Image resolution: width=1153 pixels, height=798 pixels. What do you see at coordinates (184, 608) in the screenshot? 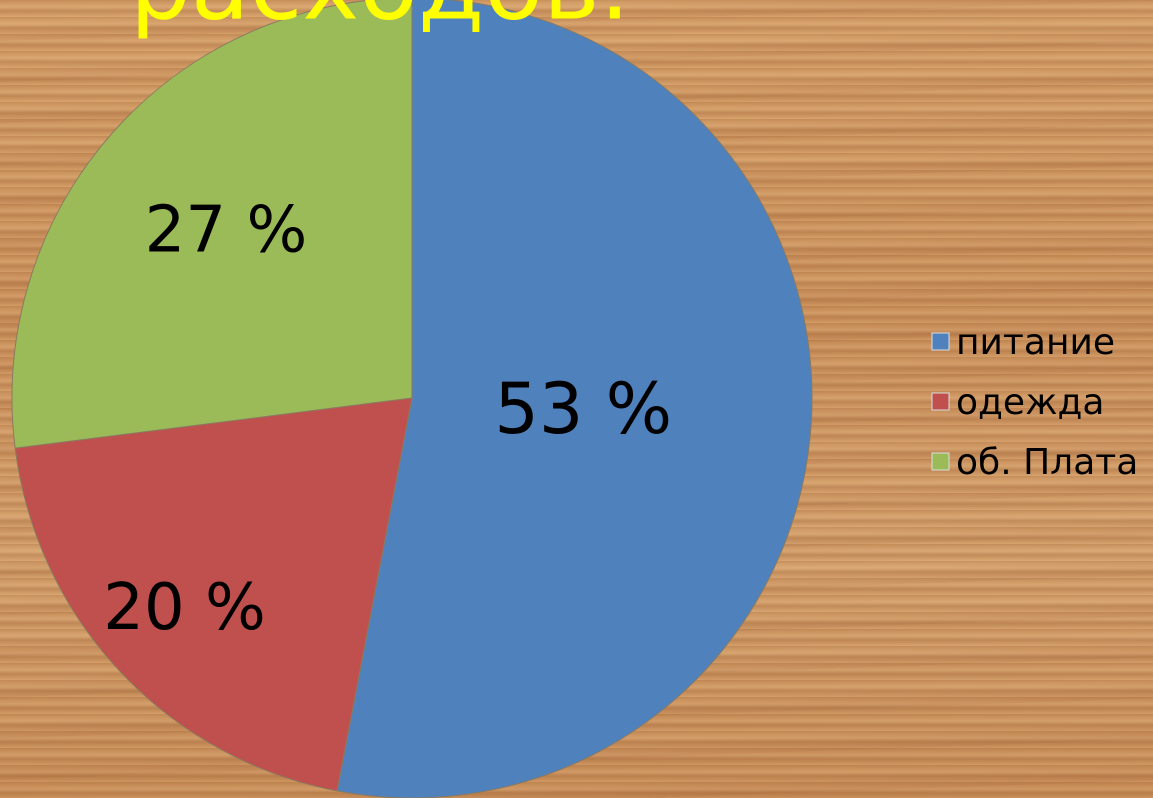
I see `data-label: 20 %` at bounding box center [184, 608].